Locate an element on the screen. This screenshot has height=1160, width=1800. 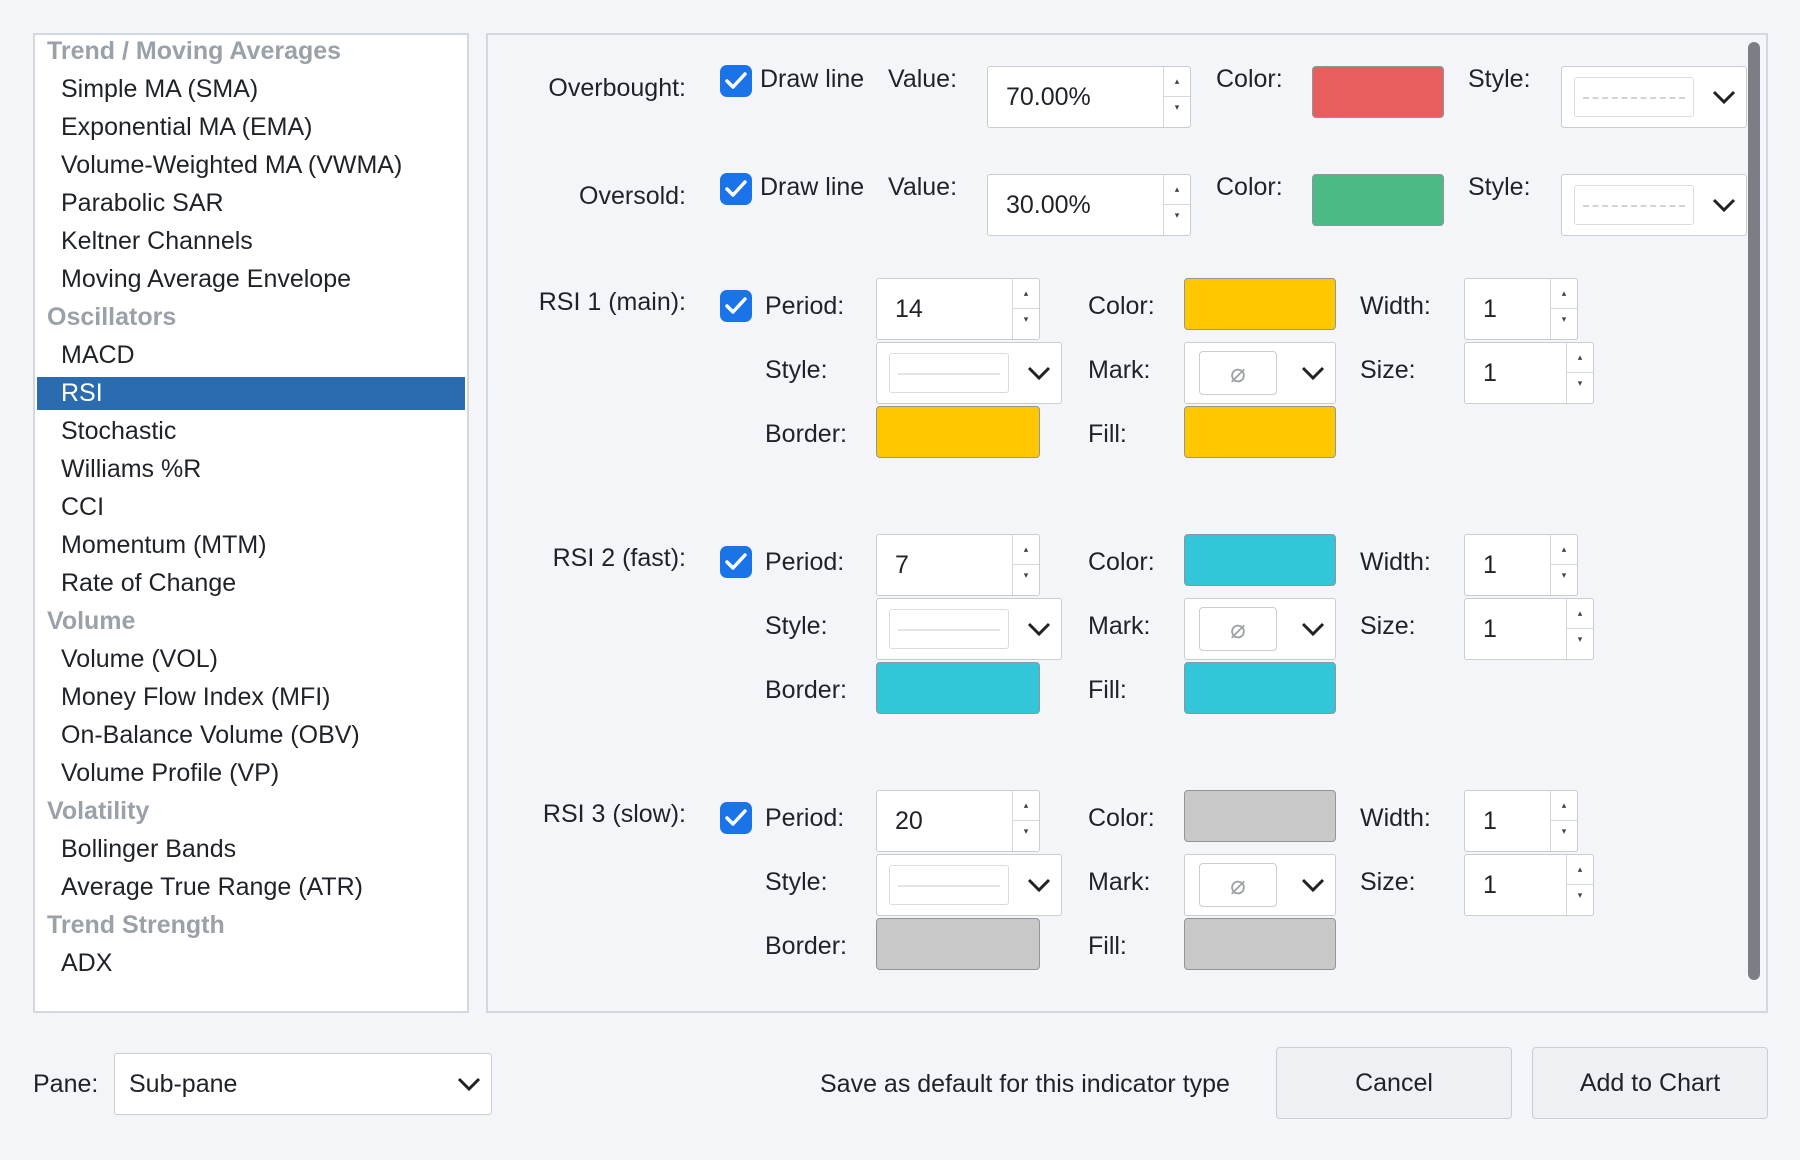
sidebar-item: Bollinger Bands is located at coordinates (149, 849).